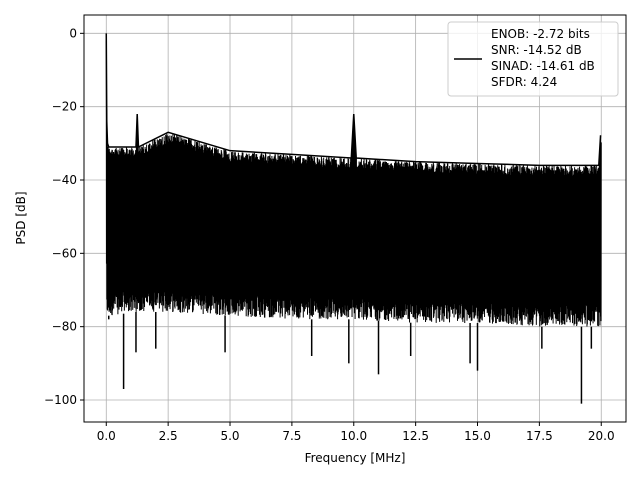 The width and height of the screenshot is (640, 484). I want to click on y-axis-label: PSD [dB], so click(21, 217).